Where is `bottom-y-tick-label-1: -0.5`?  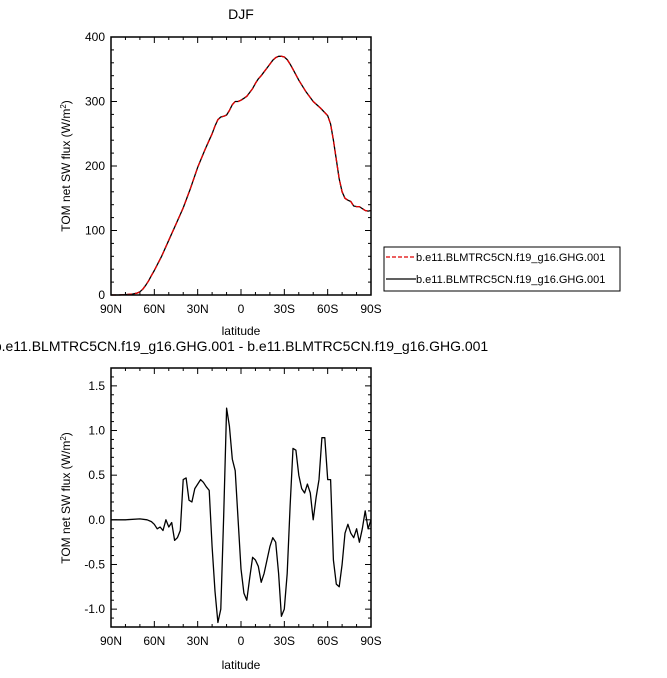
bottom-y-tick-label-1: -0.5 is located at coordinates (94, 564).